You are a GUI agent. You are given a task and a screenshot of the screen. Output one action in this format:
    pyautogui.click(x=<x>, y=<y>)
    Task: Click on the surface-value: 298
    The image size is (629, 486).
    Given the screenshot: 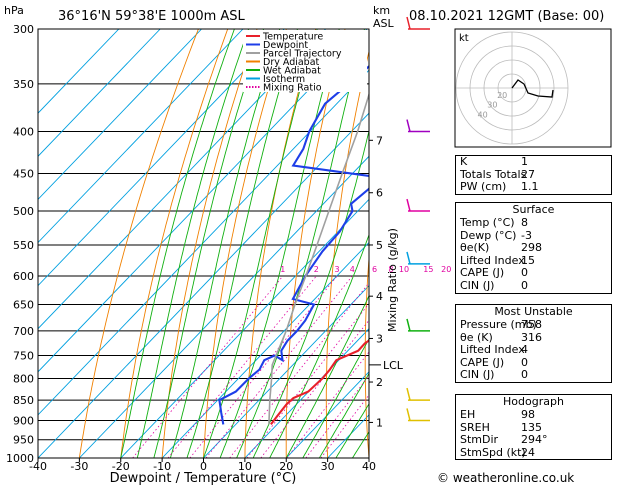 What is the action you would take?
    pyautogui.click(x=531, y=248)
    